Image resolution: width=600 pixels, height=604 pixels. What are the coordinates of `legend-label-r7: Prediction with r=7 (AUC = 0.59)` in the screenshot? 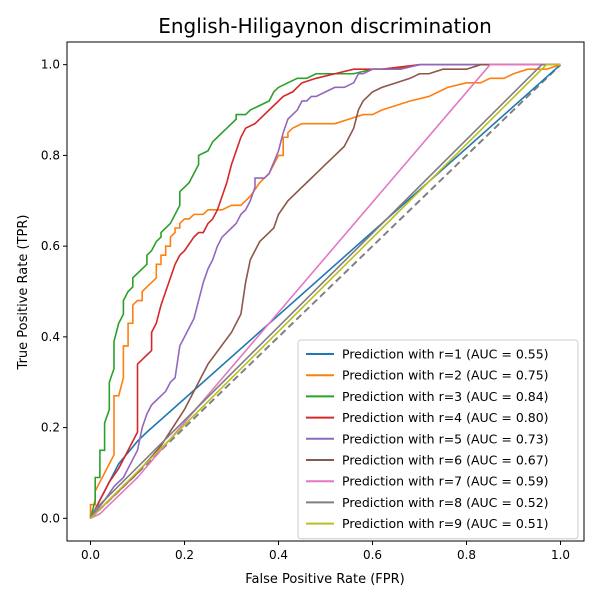 It's located at (445, 481).